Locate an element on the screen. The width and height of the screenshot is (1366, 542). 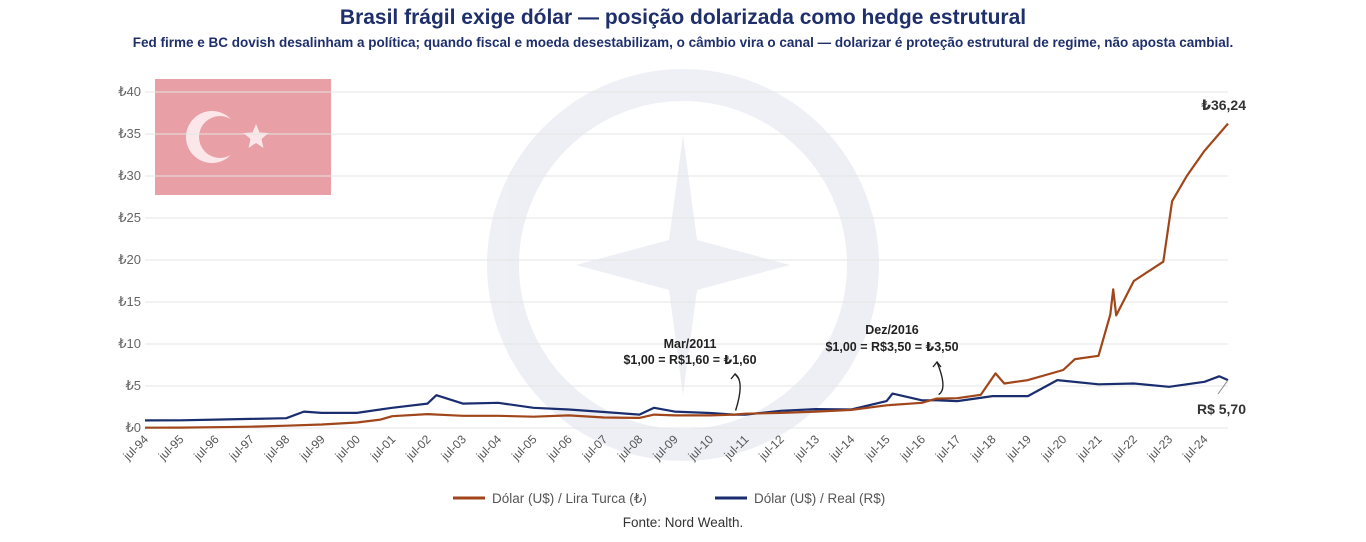
end-label-brl: R$ 5,70 is located at coordinates (1221, 409).